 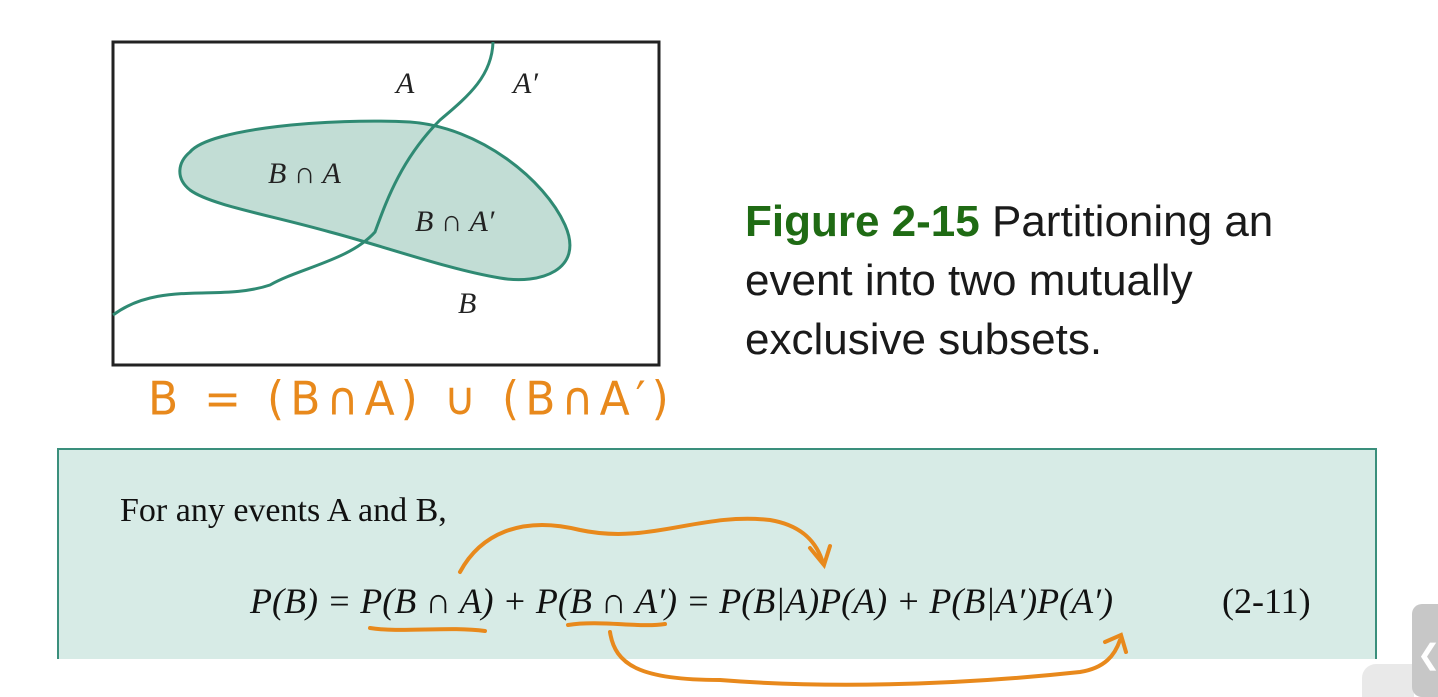 I want to click on side-panel-shadow, so click(x=1388, y=680).